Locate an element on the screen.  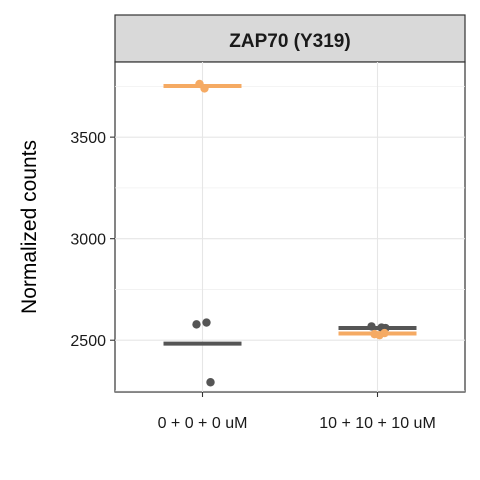
y-tick-label: 3000 is located at coordinates (88, 240).